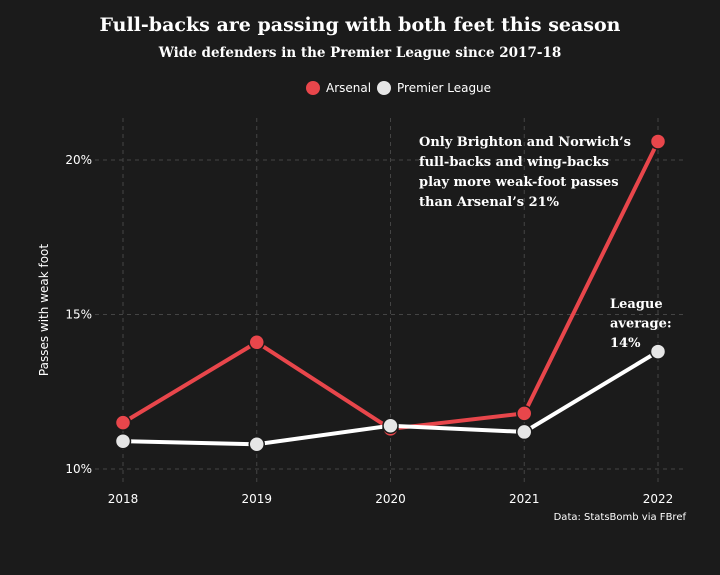  I want to click on annotation-arsenal: than Arsenal’s 21%, so click(489, 202).